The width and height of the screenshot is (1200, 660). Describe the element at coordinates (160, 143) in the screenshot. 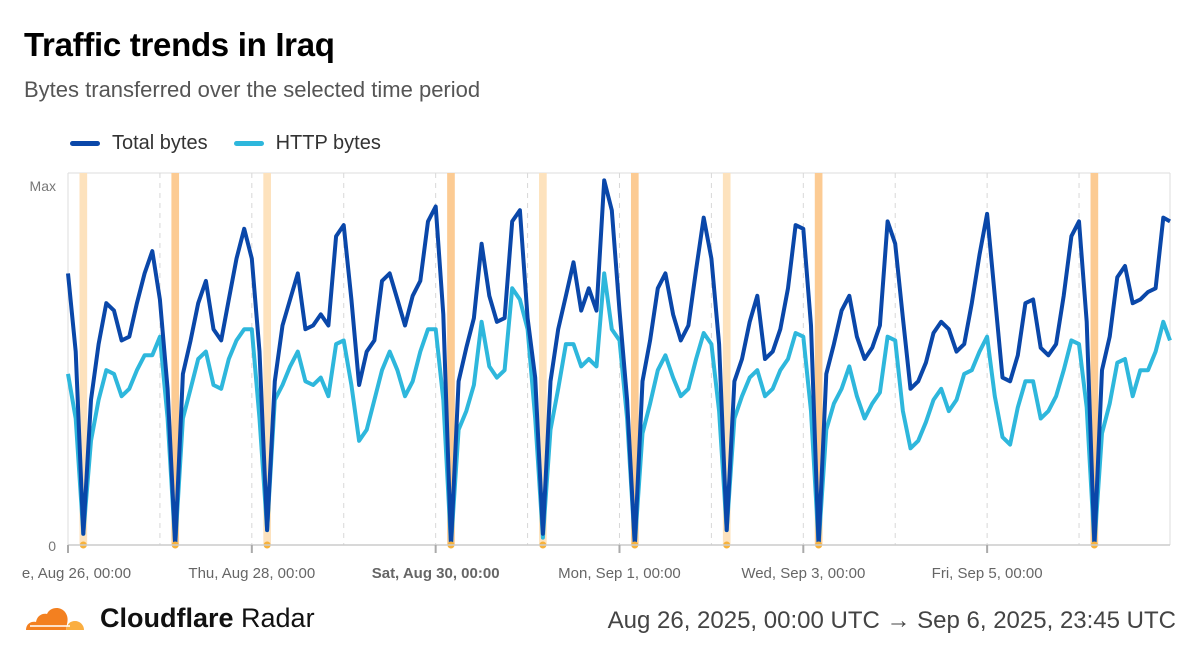

I see `legend-label-total: Total bytes` at that location.